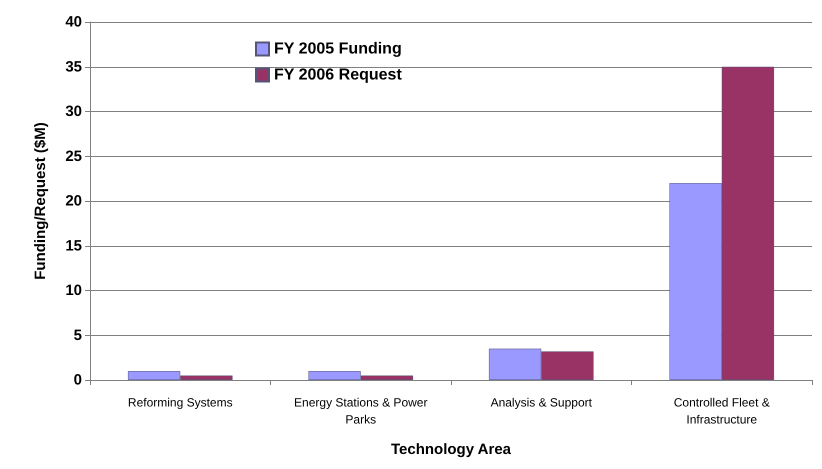  Describe the element at coordinates (73, 111) in the screenshot. I see `y-tick-label: 30` at that location.